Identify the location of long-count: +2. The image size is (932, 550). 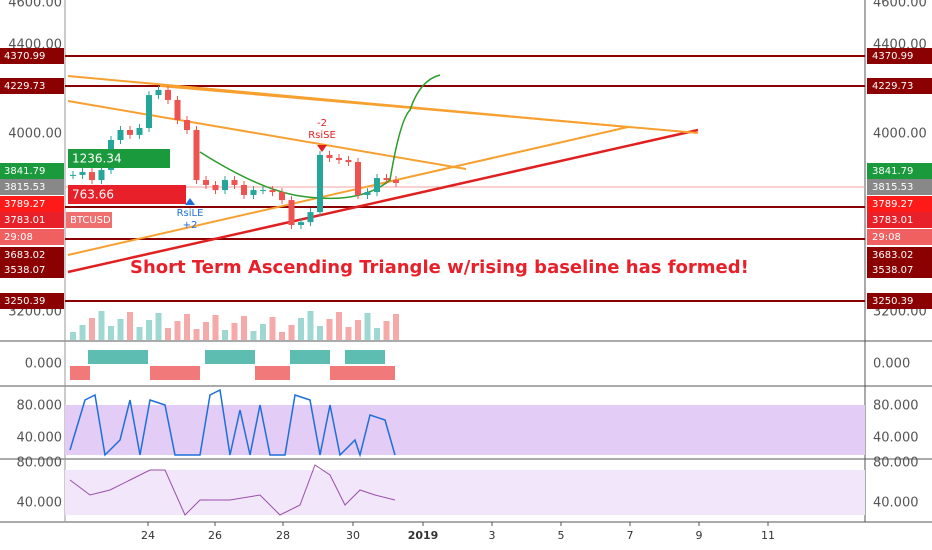
(190, 225).